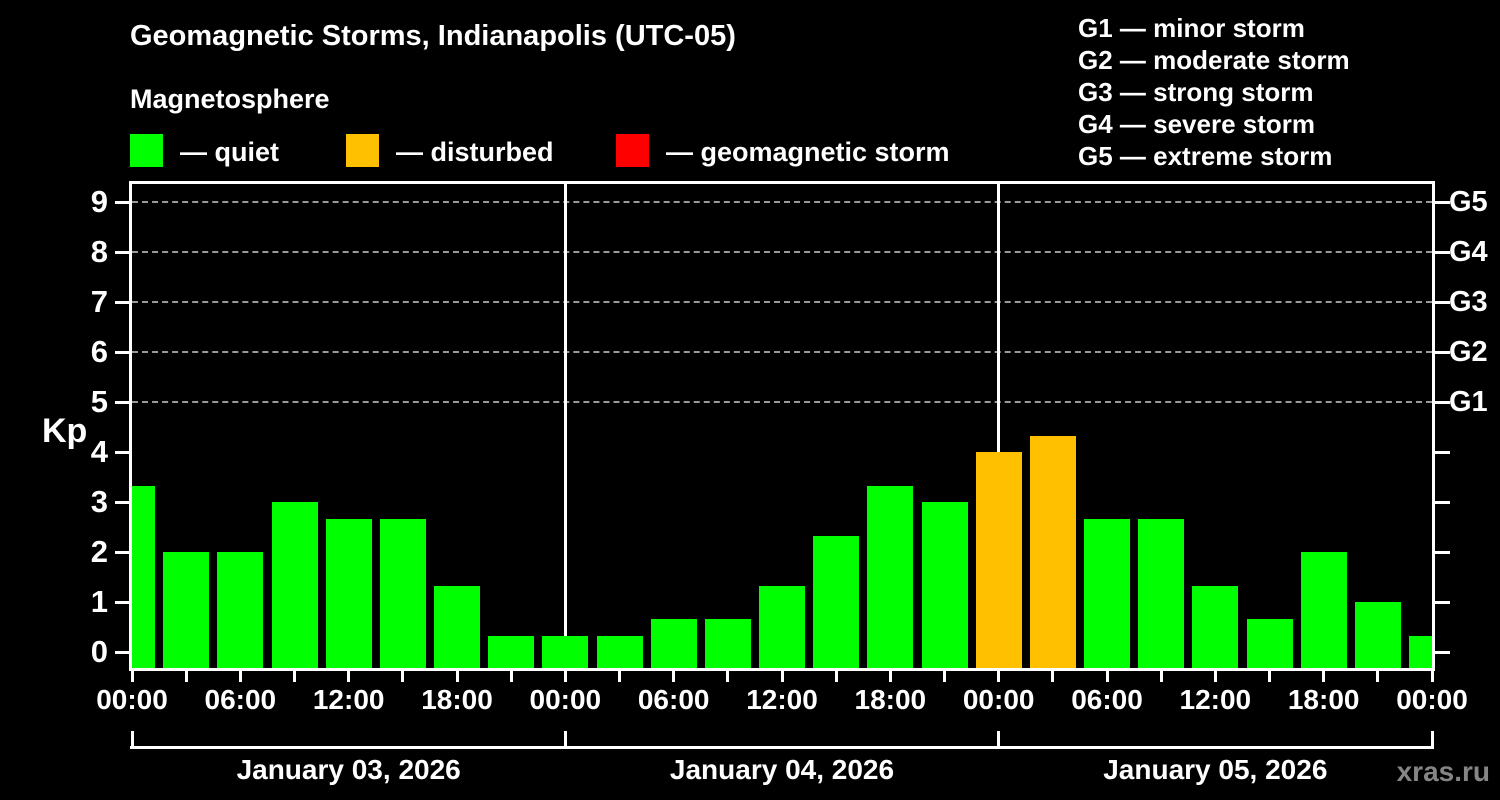  What do you see at coordinates (1215, 769) in the screenshot?
I see `date-label: January 05, 2026` at bounding box center [1215, 769].